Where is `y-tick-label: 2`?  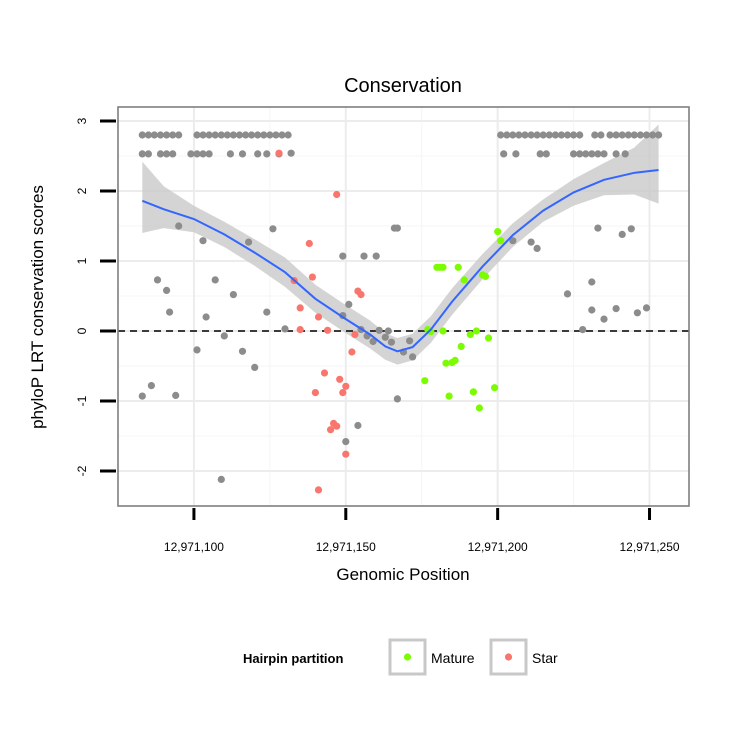 y-tick-label: 2 is located at coordinates (82, 190).